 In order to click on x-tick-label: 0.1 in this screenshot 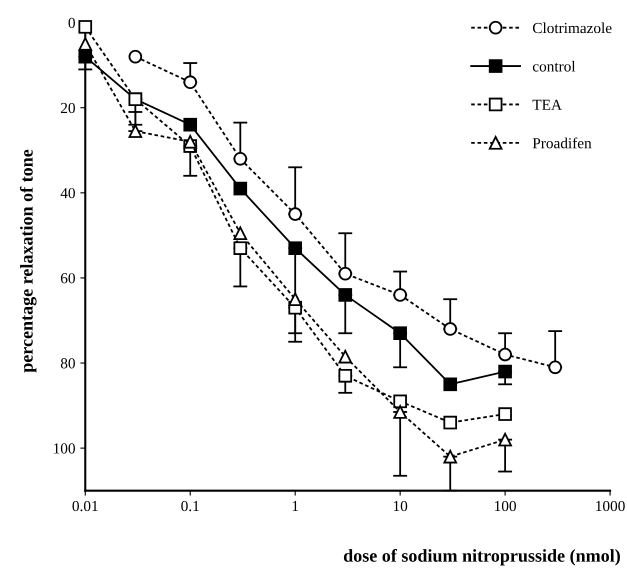, I will do `click(190, 506)`.